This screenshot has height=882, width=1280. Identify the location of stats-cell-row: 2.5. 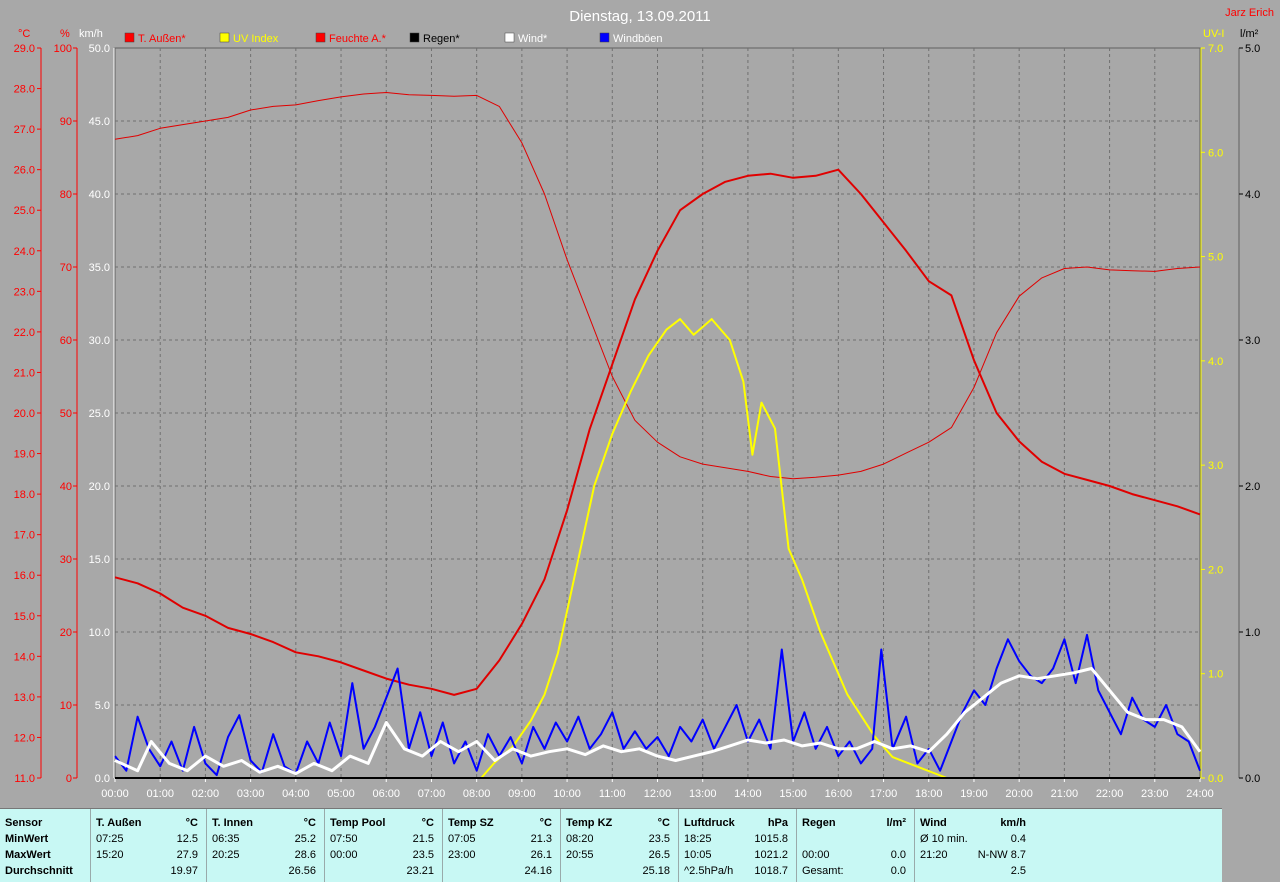
(975, 871).